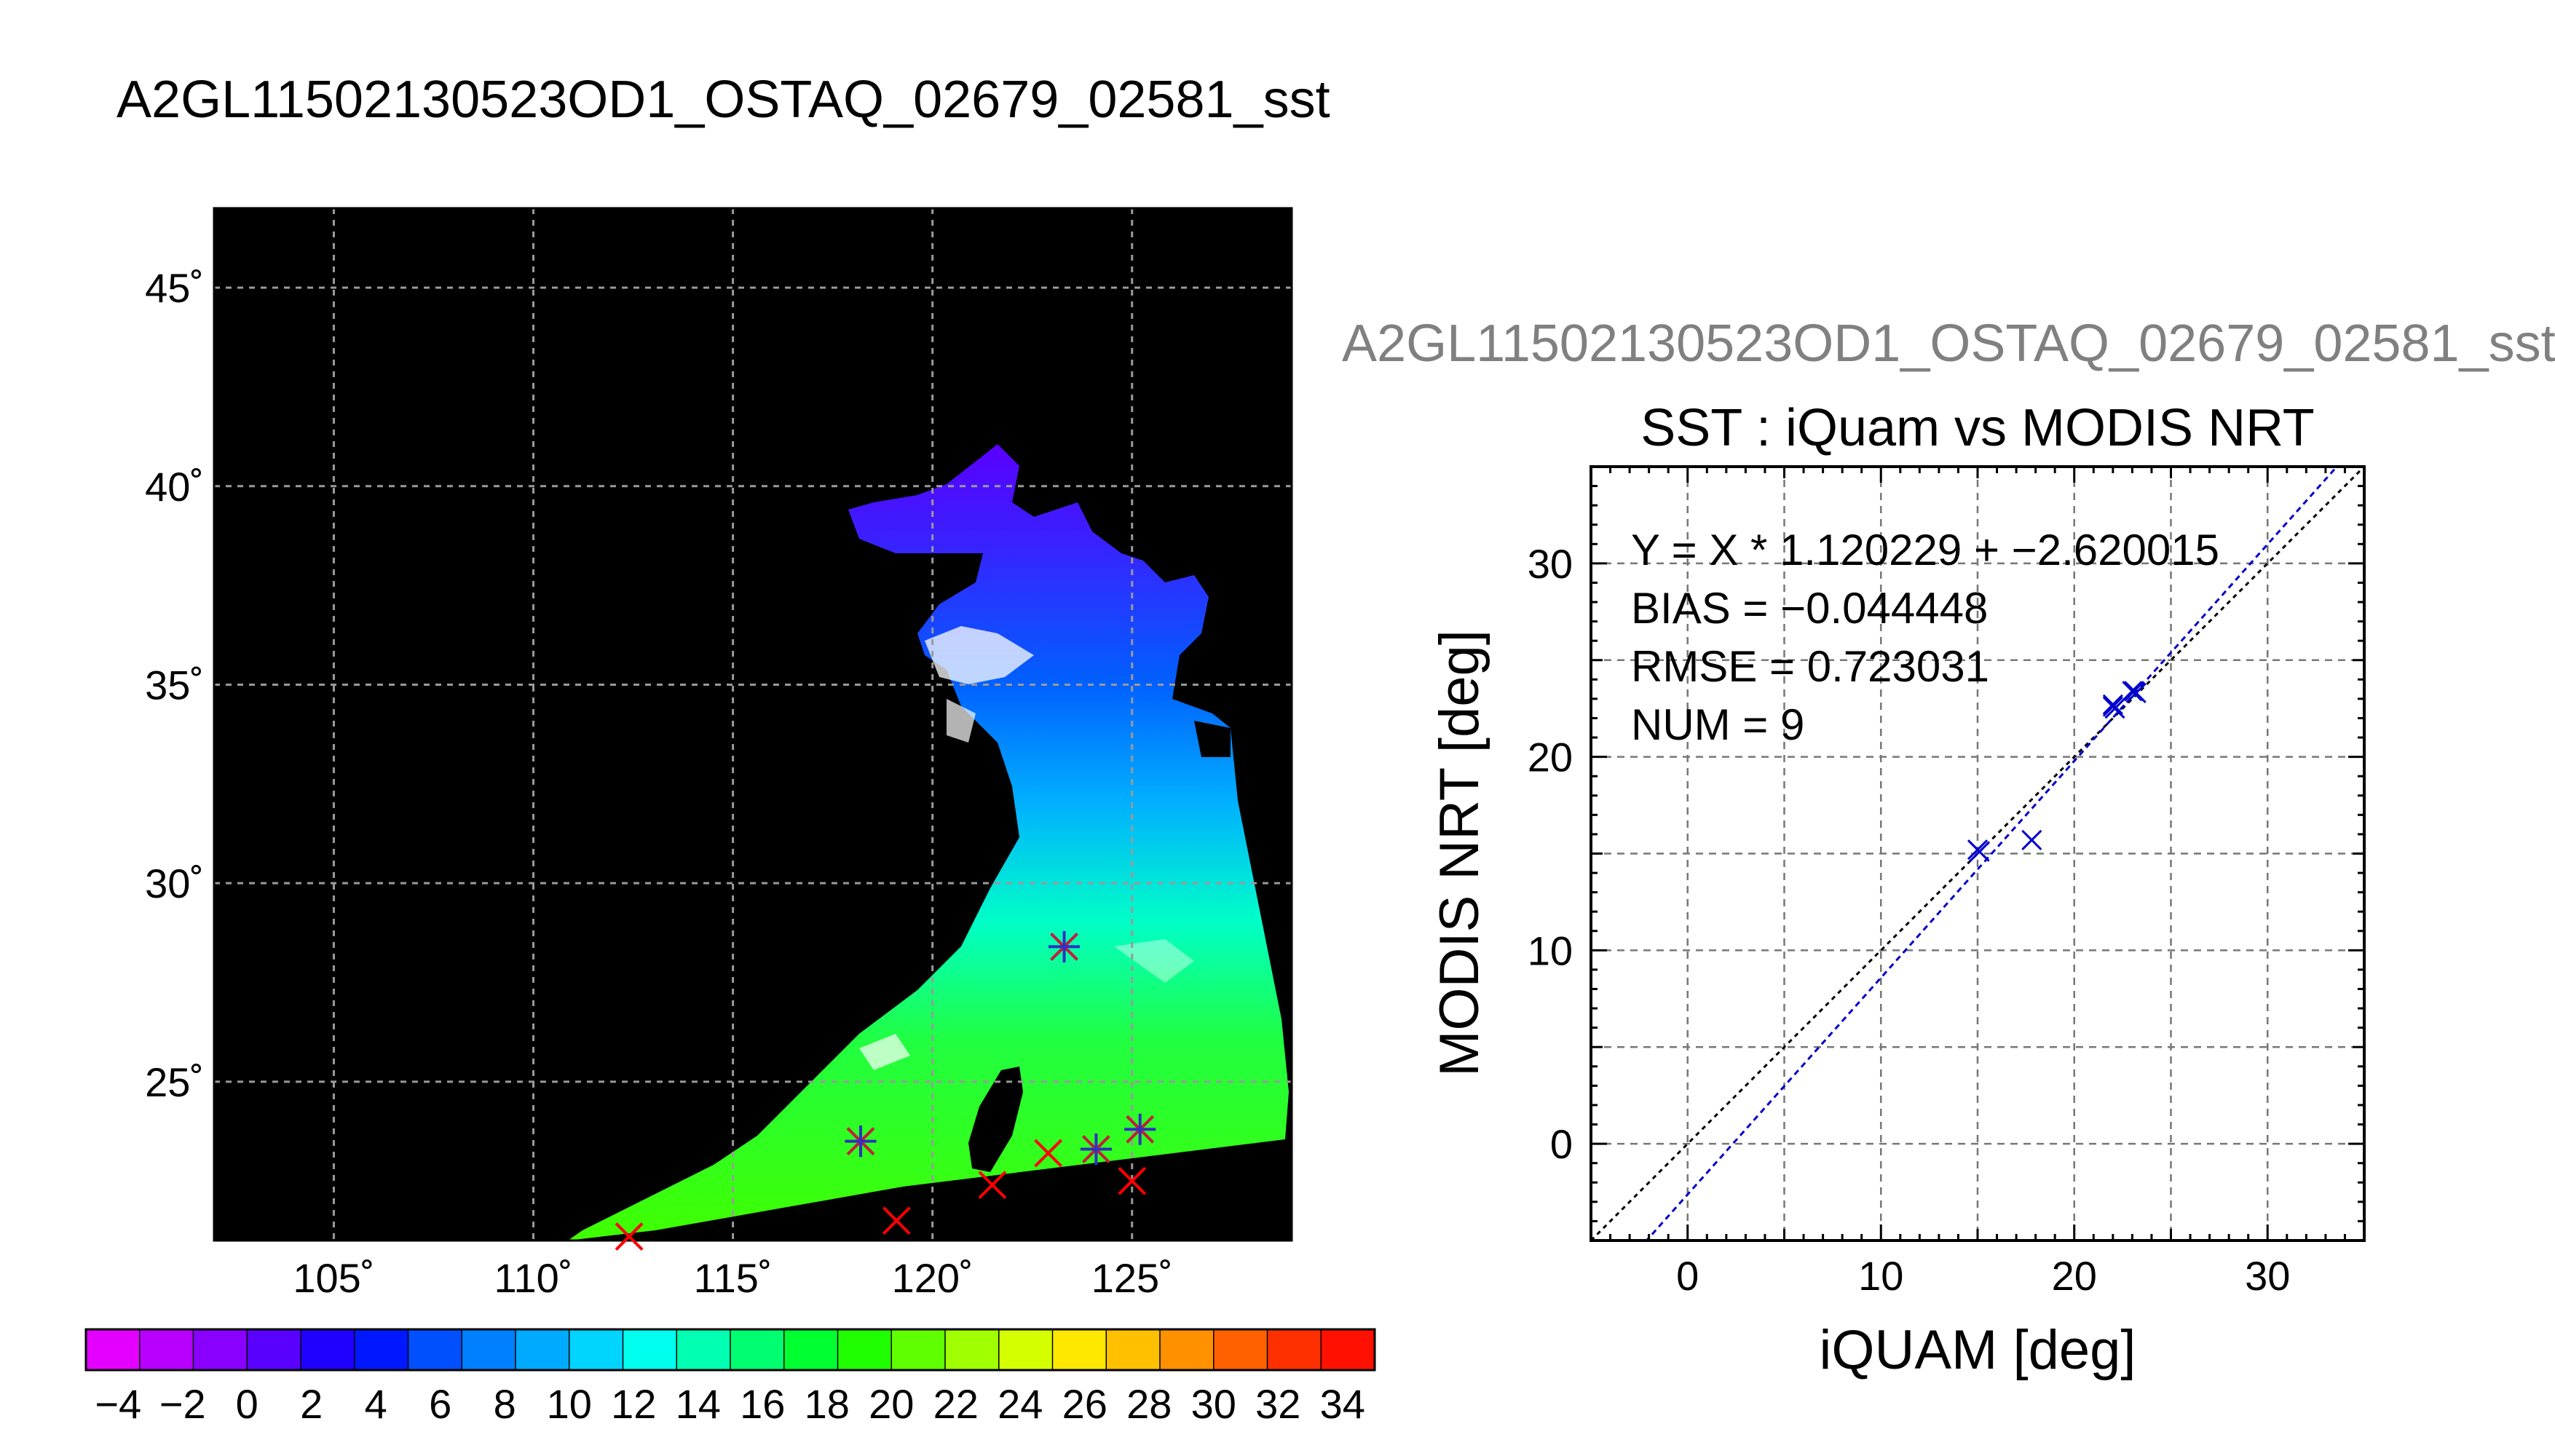  I want to click on stat-rmse: RMSE = 0.723031, so click(1810, 666).